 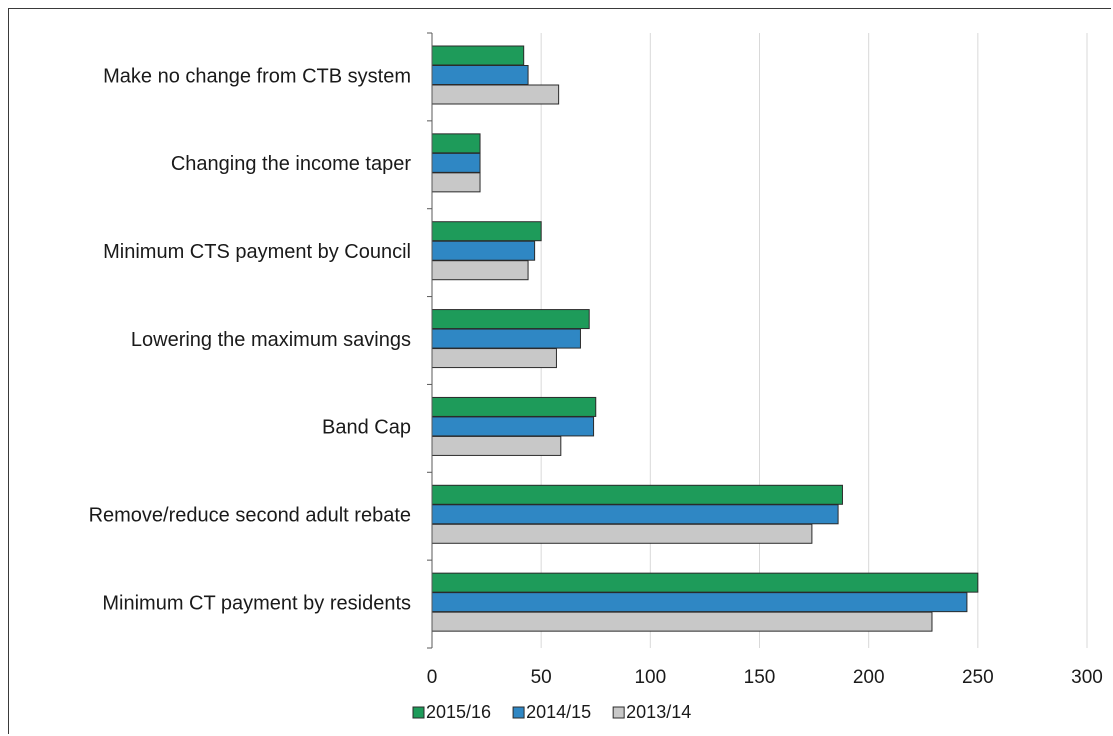 I want to click on category-label-make-no-change-from-ctb-system: Make no change from CTB system, so click(x=257, y=76).